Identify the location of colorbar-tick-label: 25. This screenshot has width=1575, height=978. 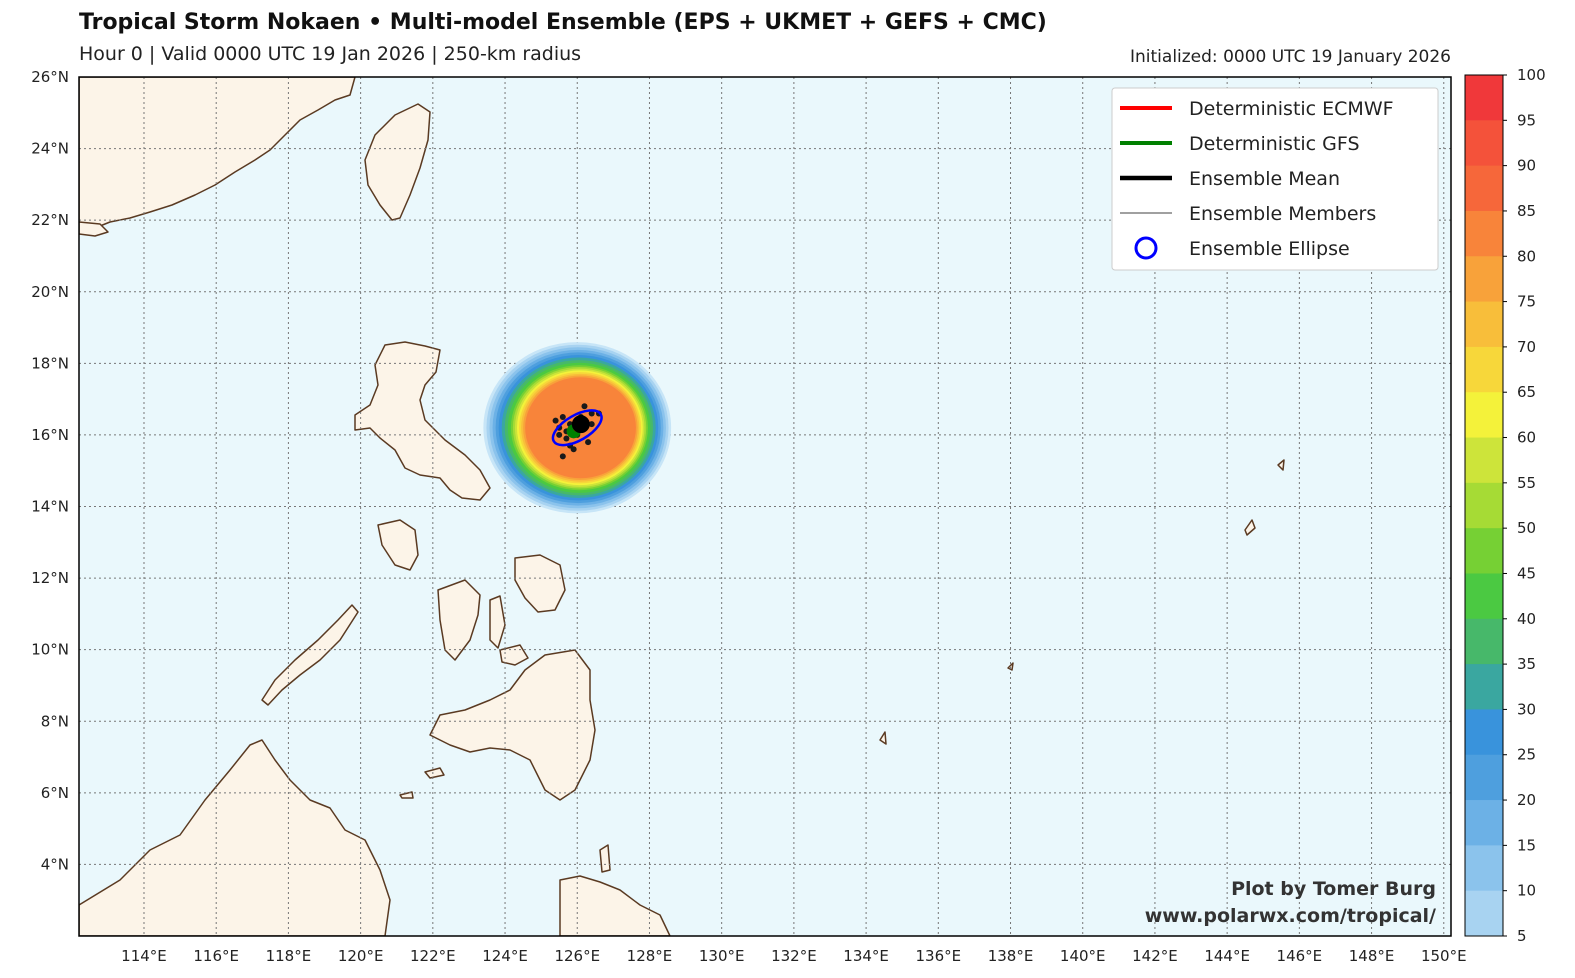
(1526, 755).